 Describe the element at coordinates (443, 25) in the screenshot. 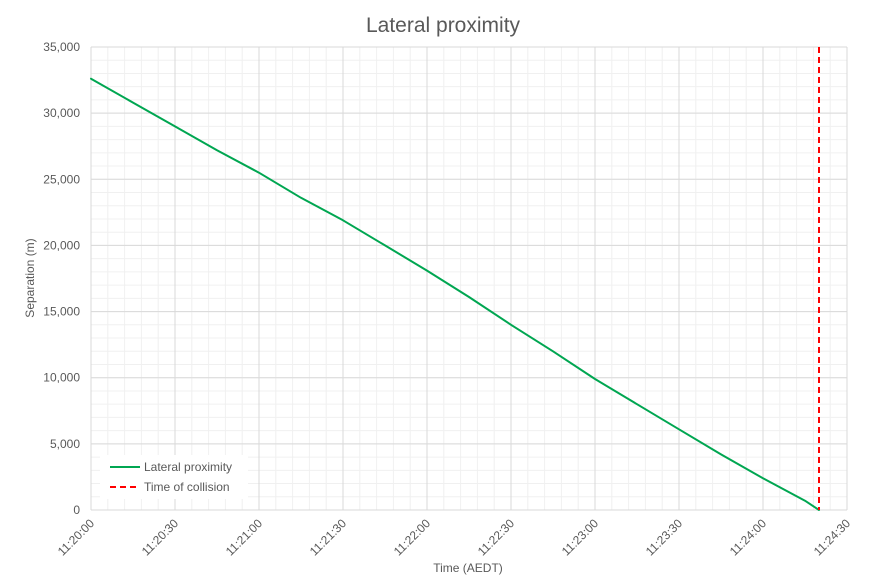

I see `chart-title: Lateral proximity` at that location.